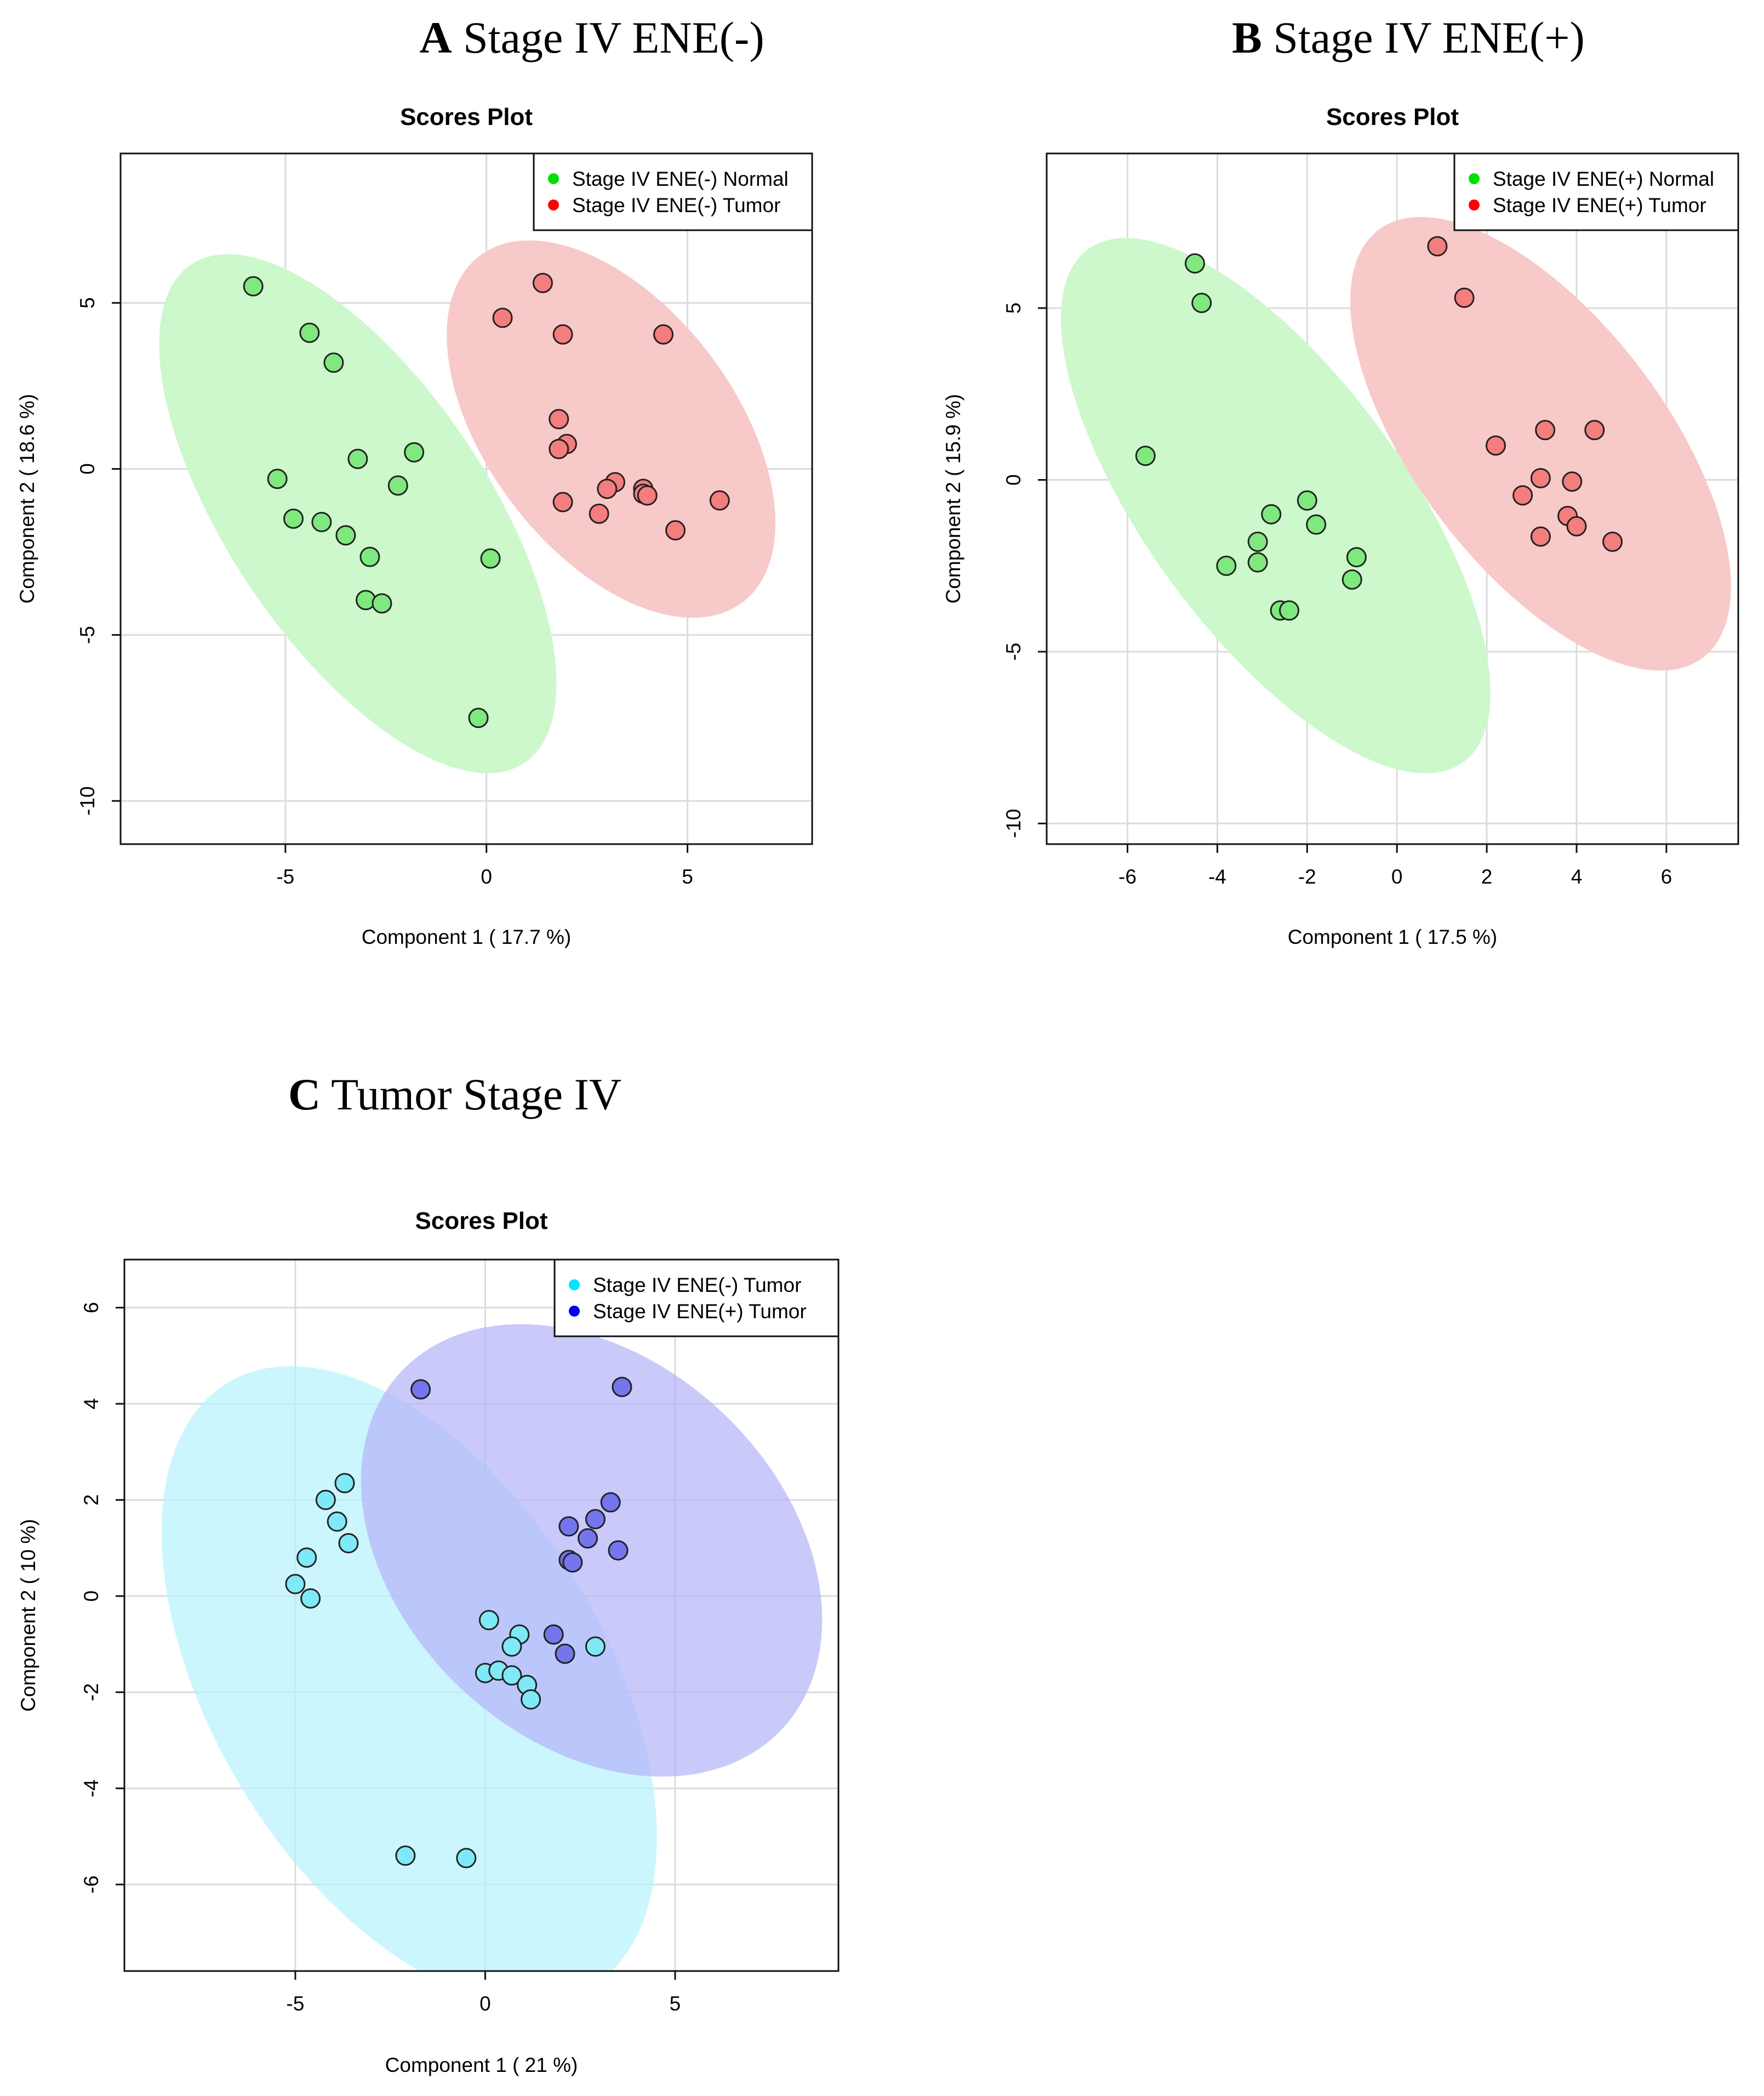 This screenshot has height=2096, width=1764. I want to click on y-axis-label: Component 2 ( 10 %), so click(28, 1616).